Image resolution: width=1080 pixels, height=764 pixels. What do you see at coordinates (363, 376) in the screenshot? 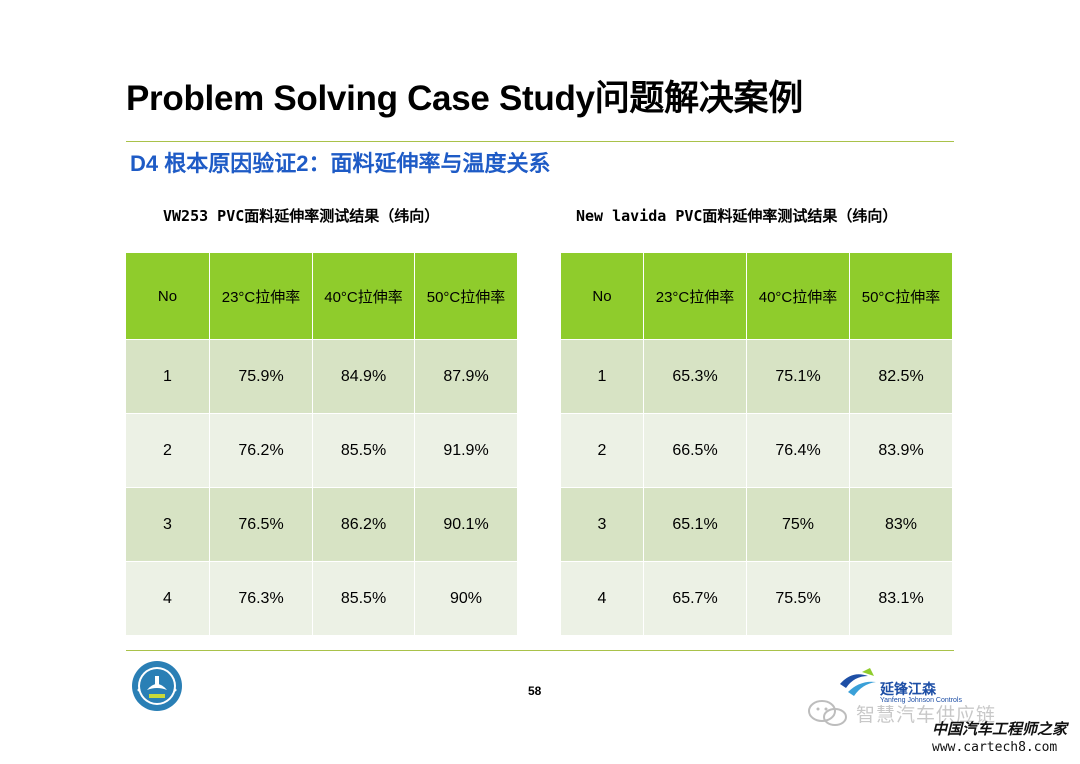
I see `table-cell: 84.9%` at bounding box center [363, 376].